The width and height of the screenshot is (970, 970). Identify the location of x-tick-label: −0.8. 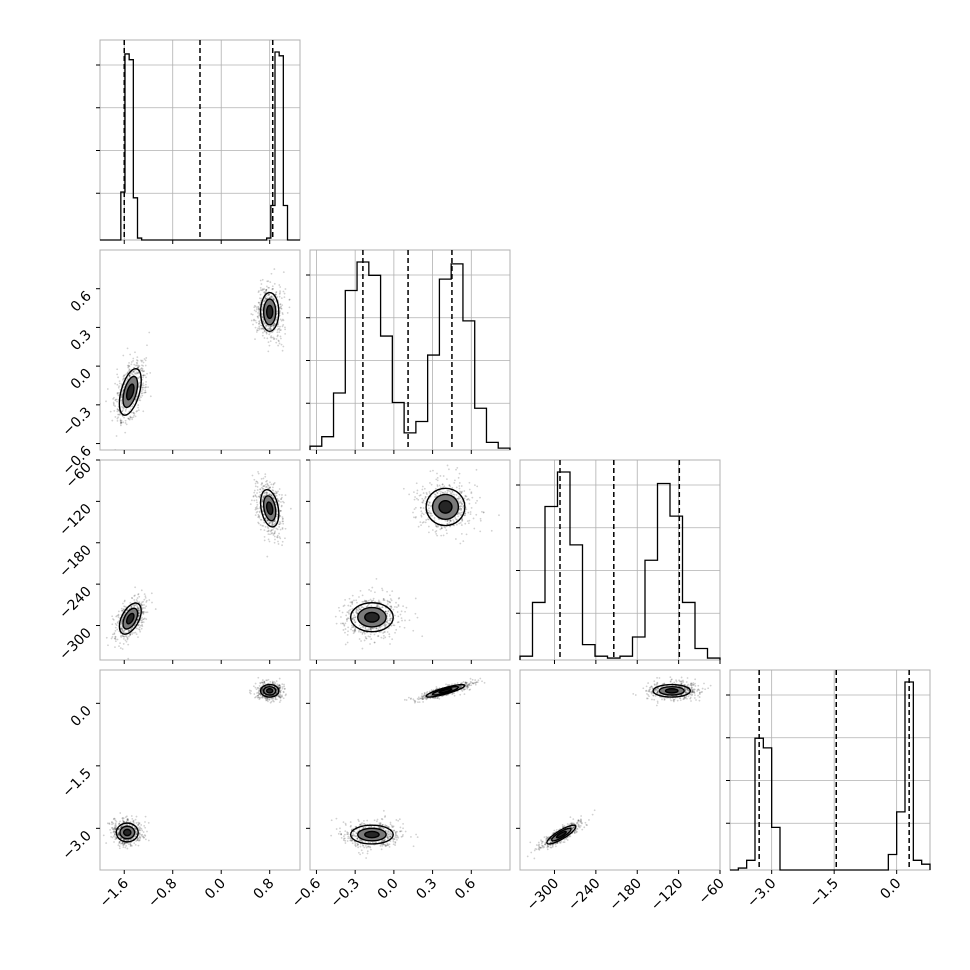
(162, 893).